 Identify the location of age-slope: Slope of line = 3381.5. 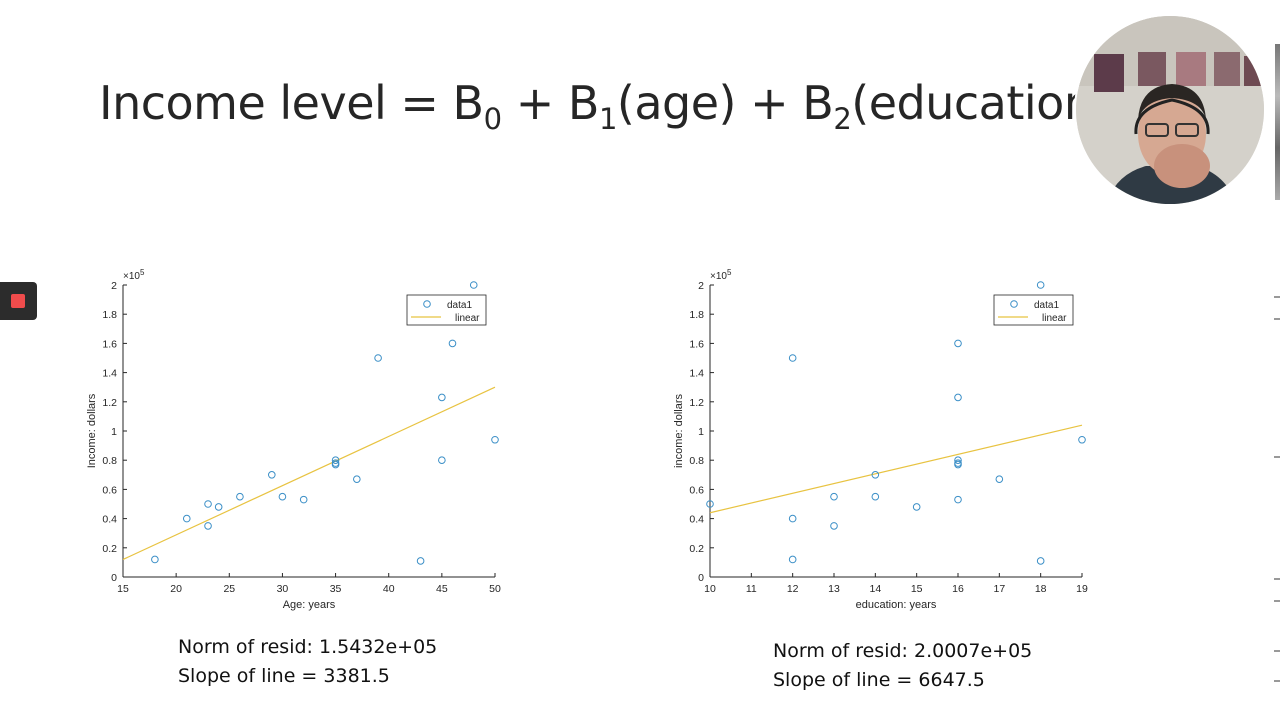
(284, 676).